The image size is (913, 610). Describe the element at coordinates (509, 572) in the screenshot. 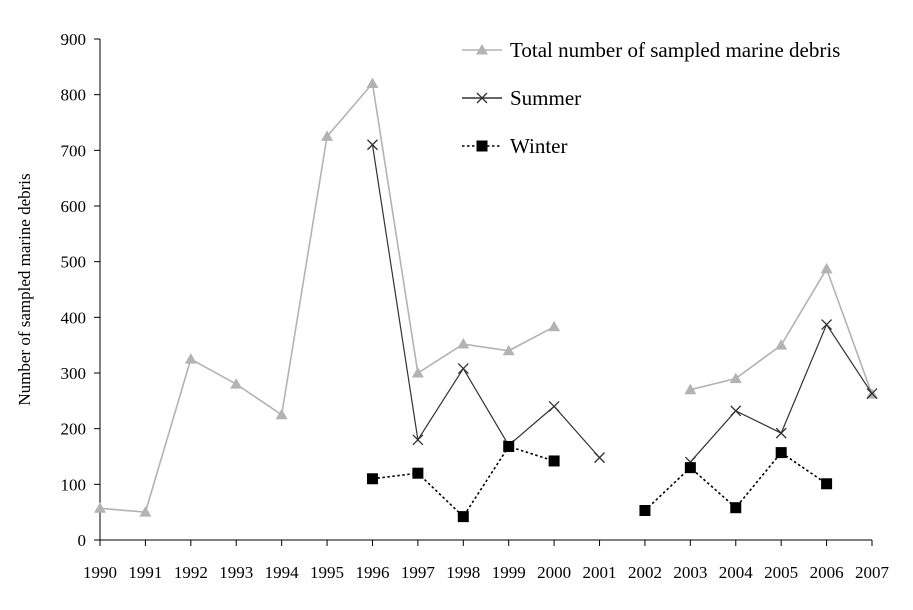

I see `x-tick-label: 1999` at that location.